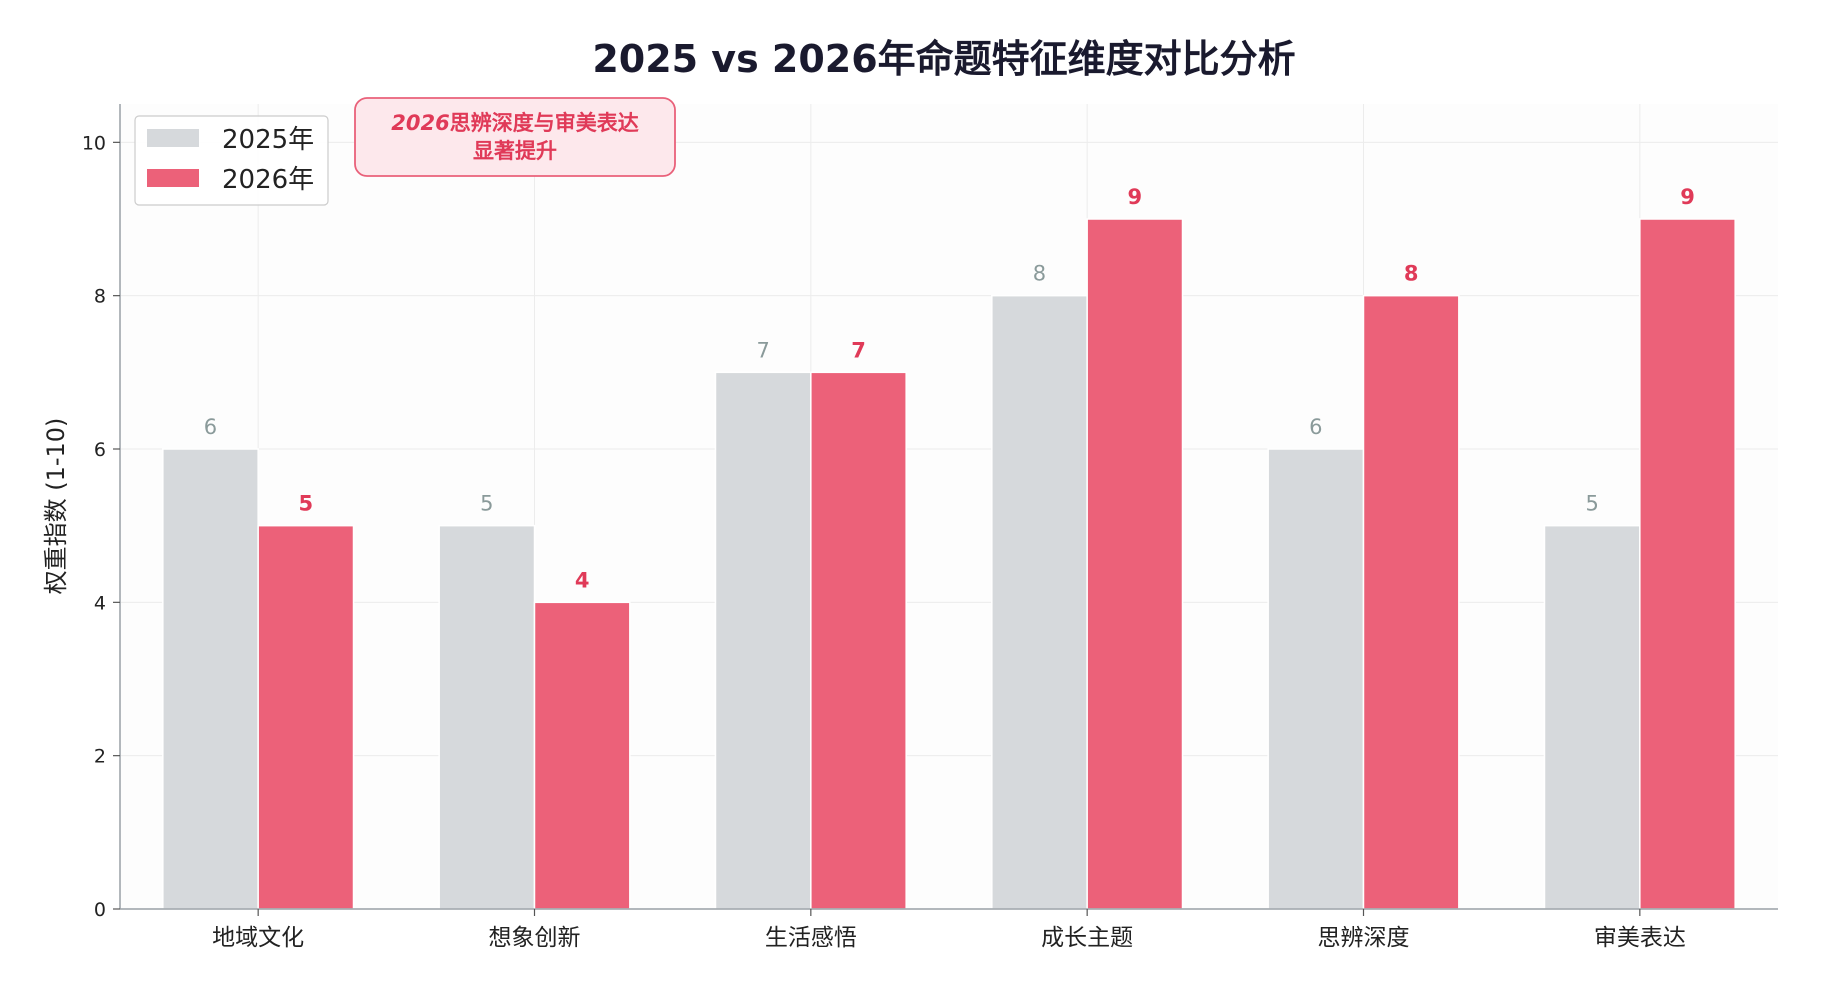 The height and width of the screenshot is (992, 1821). I want to click on data-label-2026-2: 7, so click(858, 350).